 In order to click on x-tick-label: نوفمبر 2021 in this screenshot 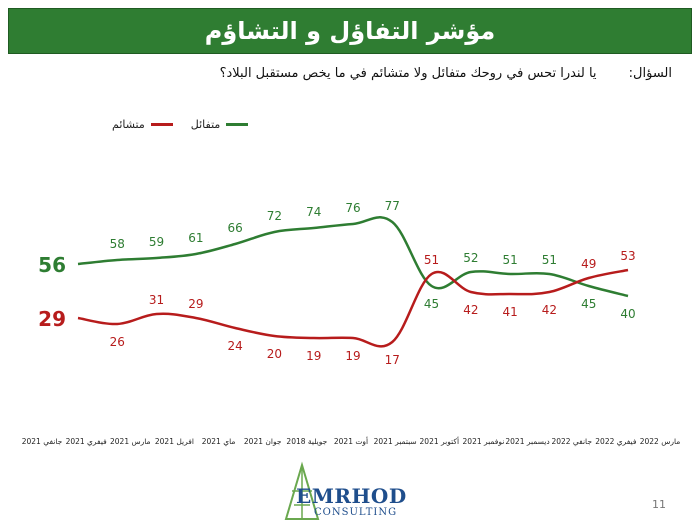, I will do `click(484, 441)`.